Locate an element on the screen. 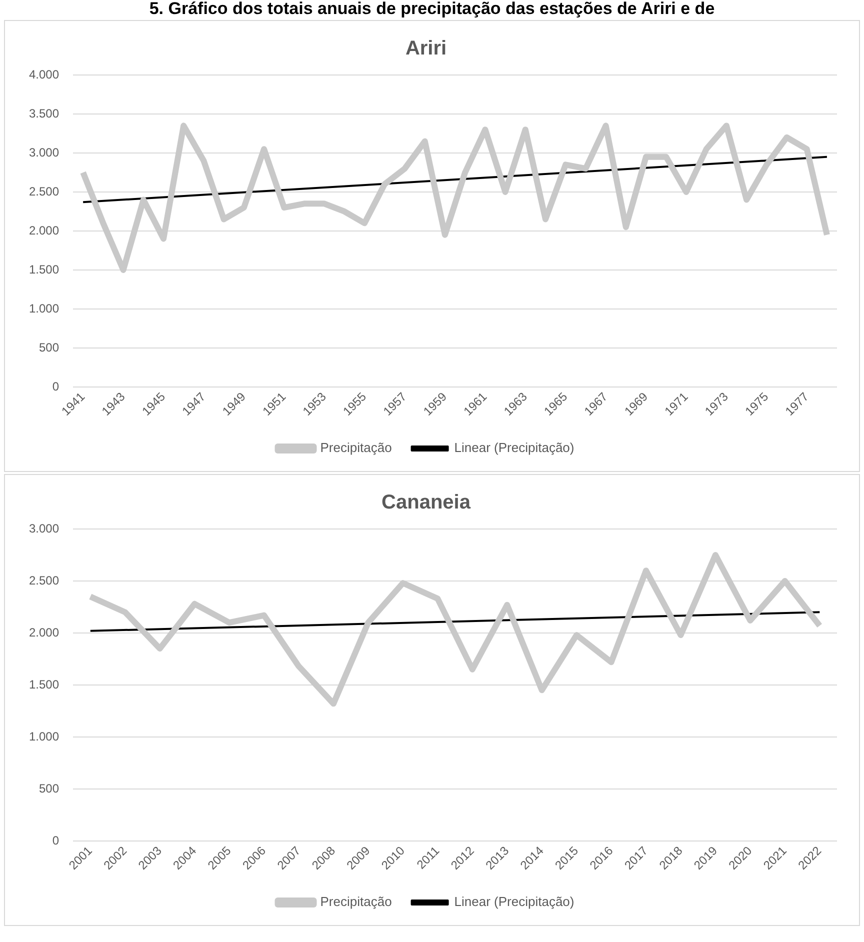  y-tick-label: 3.500 is located at coordinates (44, 113).